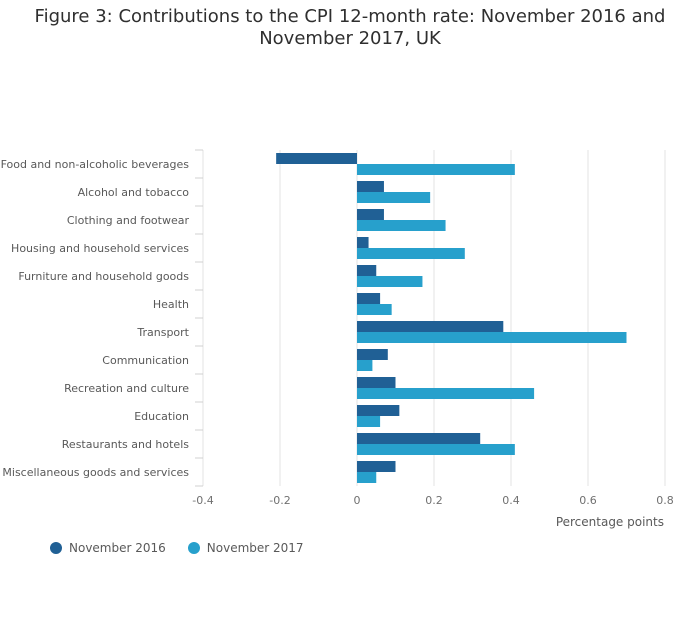 This screenshot has height=635, width=700. Describe the element at coordinates (126, 388) in the screenshot. I see `category-label: Recreation and culture` at that location.